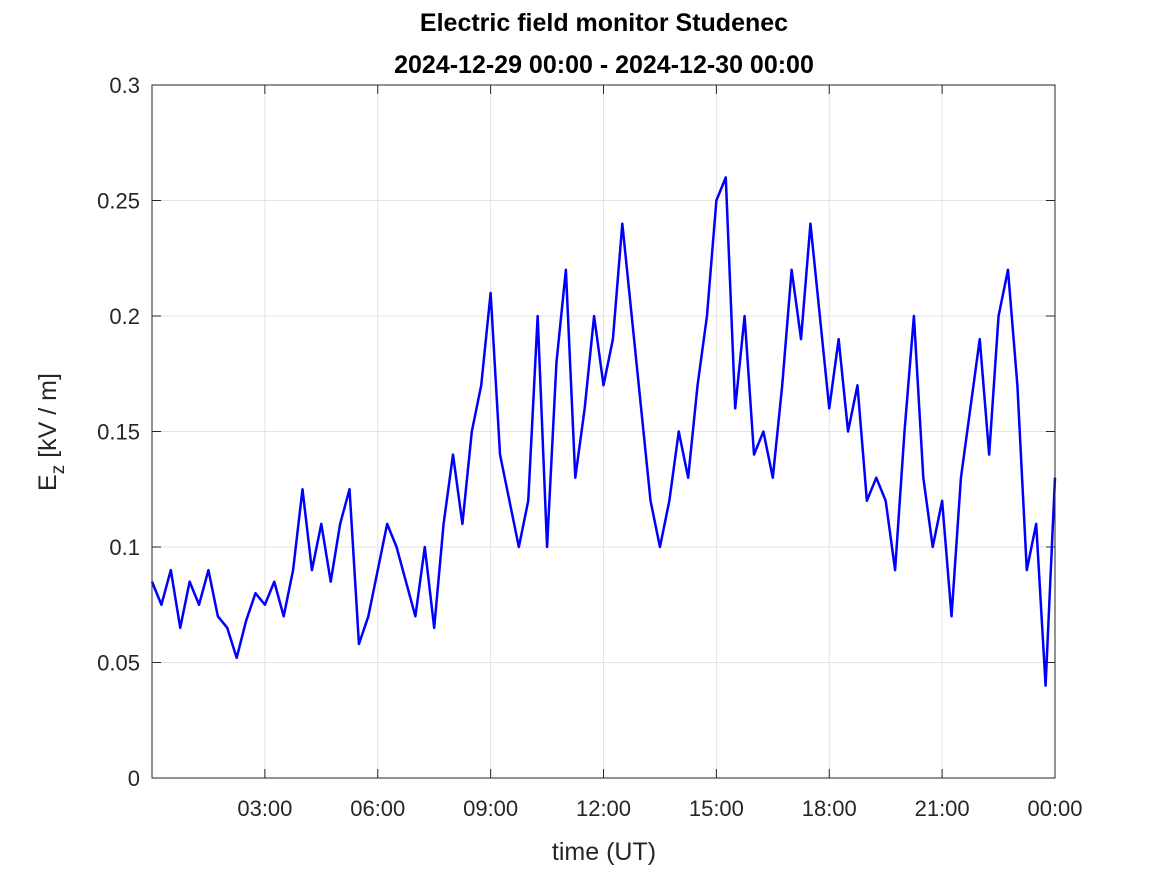 This screenshot has height=875, width=1167. I want to click on y-tick-label: 0.25, so click(118, 201).